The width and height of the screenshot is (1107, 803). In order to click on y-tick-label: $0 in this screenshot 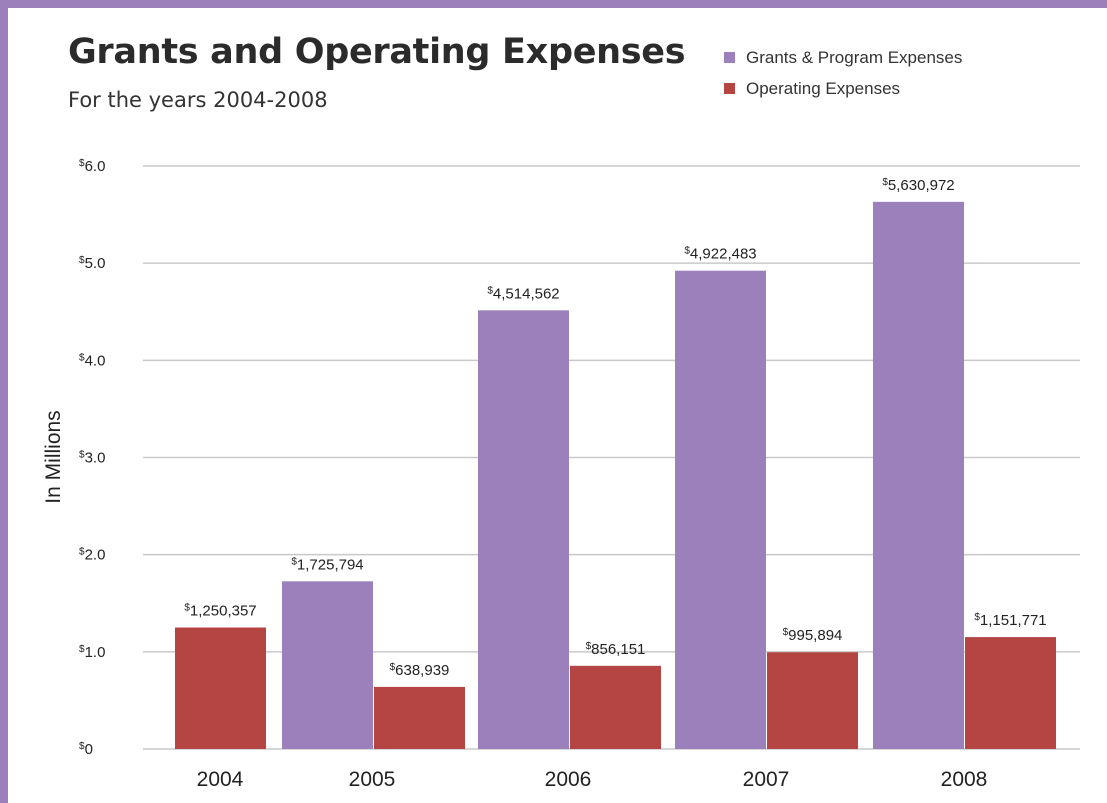, I will do `click(86, 749)`.